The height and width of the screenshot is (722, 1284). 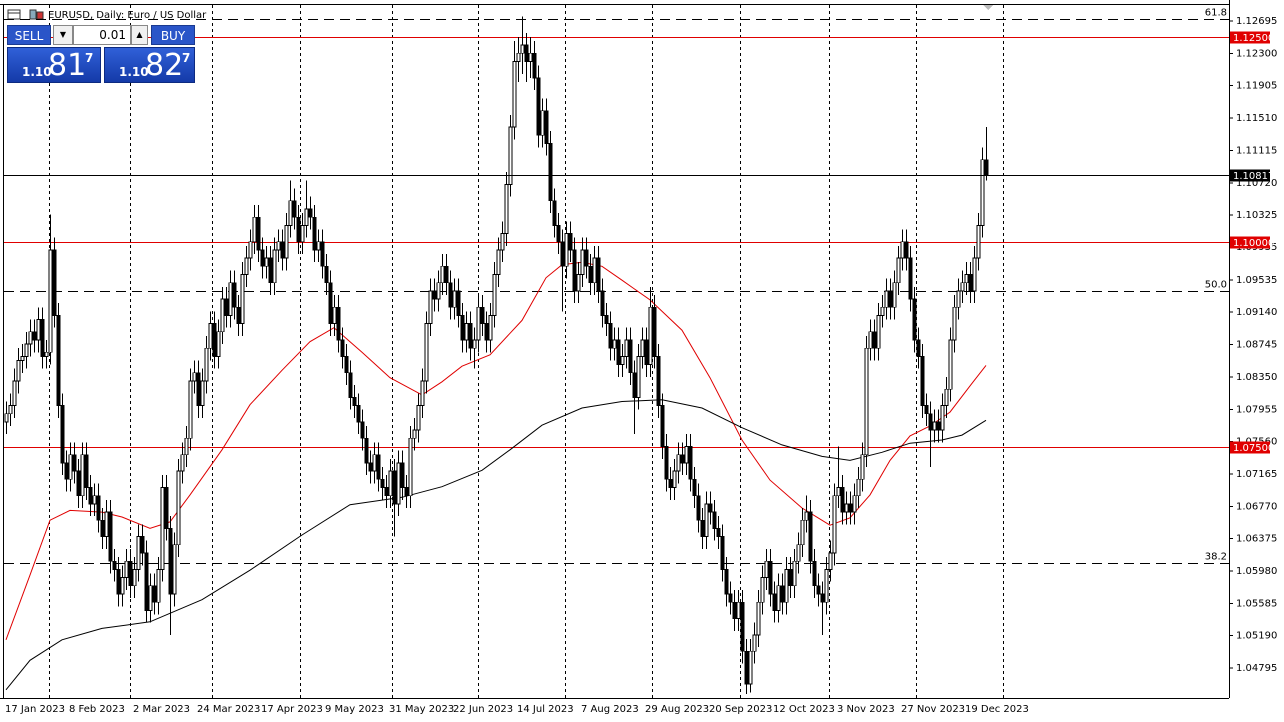 I want to click on y-tick-label: 1.07955, so click(x=1256, y=409).